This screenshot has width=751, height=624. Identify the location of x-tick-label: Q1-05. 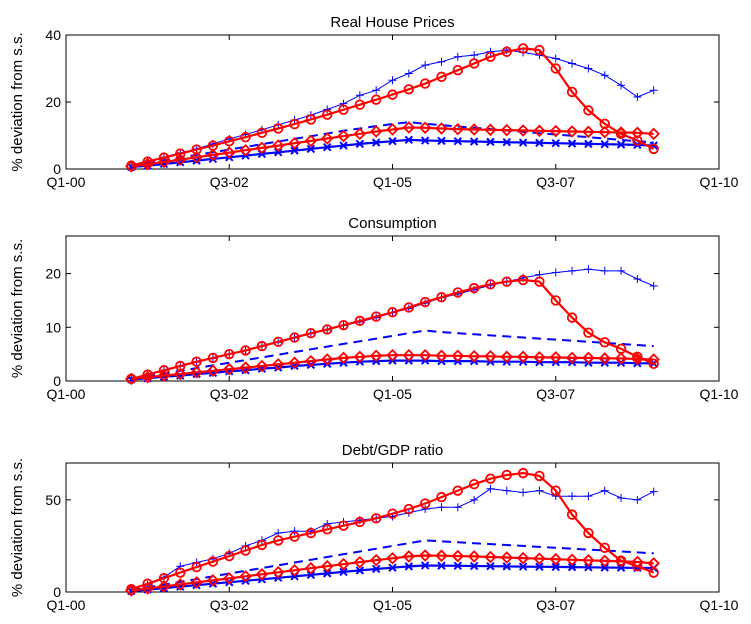
(392, 394).